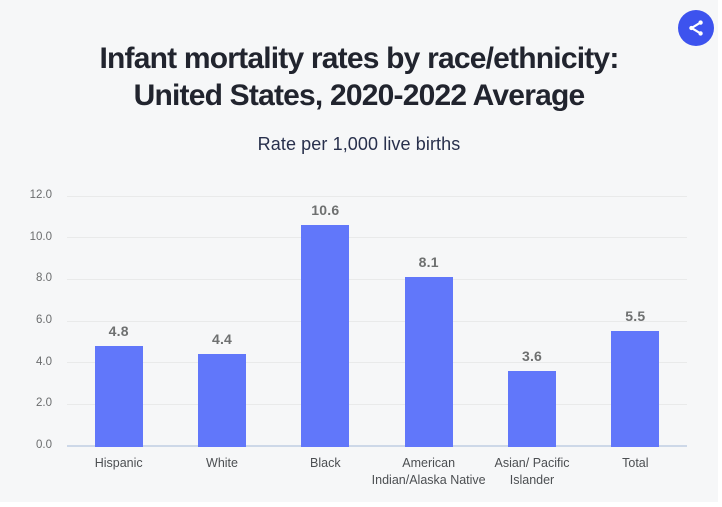  I want to click on y-tick-label: 0.0, so click(44, 445).